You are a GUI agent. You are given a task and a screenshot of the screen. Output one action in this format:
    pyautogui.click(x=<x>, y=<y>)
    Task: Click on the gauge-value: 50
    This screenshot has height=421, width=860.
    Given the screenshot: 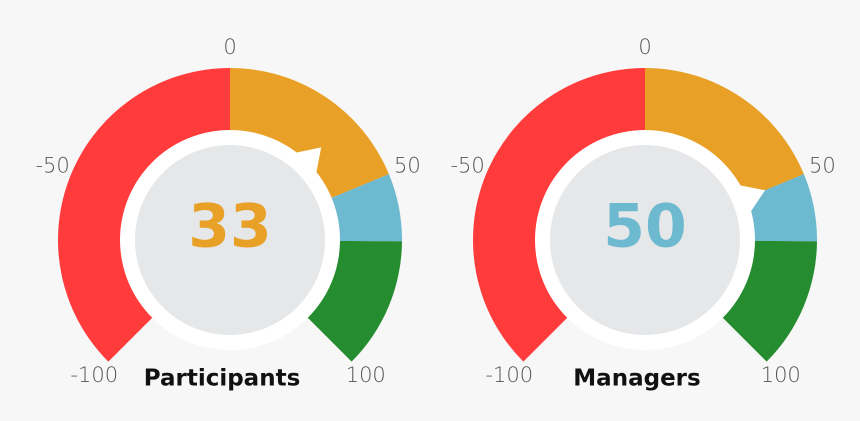 What is the action you would take?
    pyautogui.click(x=645, y=227)
    